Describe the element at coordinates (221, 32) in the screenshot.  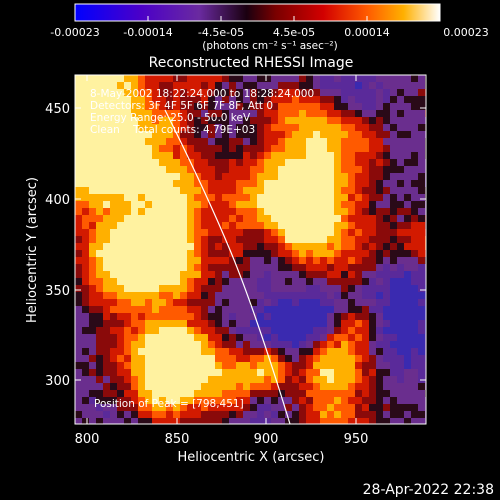
I see `colorbar-tick-label: -4.5e-05` at that location.